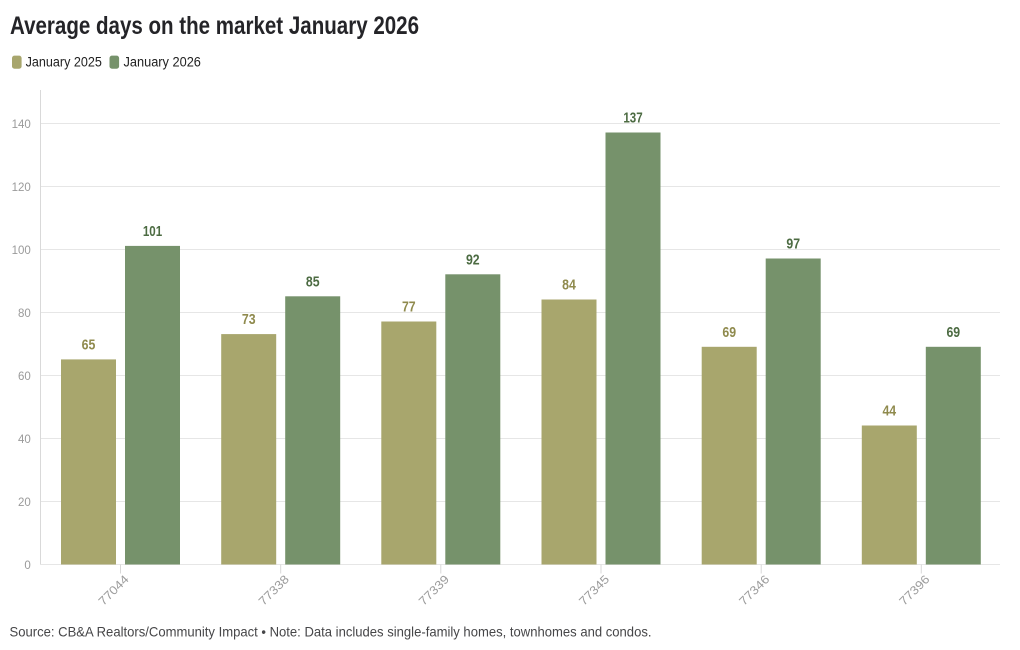 The image size is (1020, 650). What do you see at coordinates (27, 566) in the screenshot?
I see `svg-text: 0` at bounding box center [27, 566].